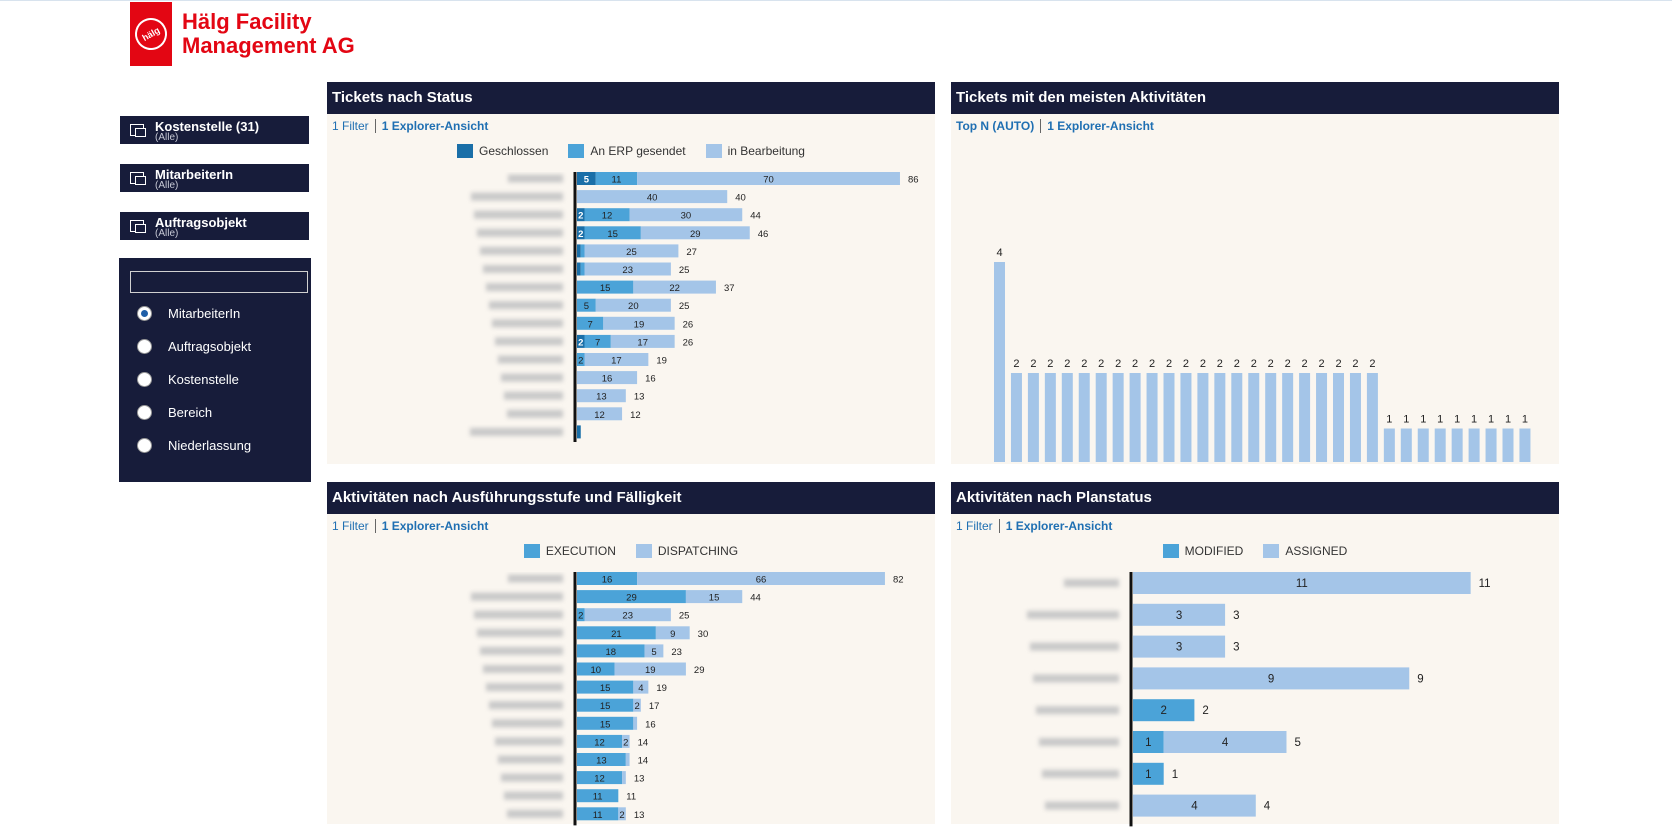 The height and width of the screenshot is (832, 1672). Describe the element at coordinates (676, 652) in the screenshot. I see `total-label: 23` at that location.